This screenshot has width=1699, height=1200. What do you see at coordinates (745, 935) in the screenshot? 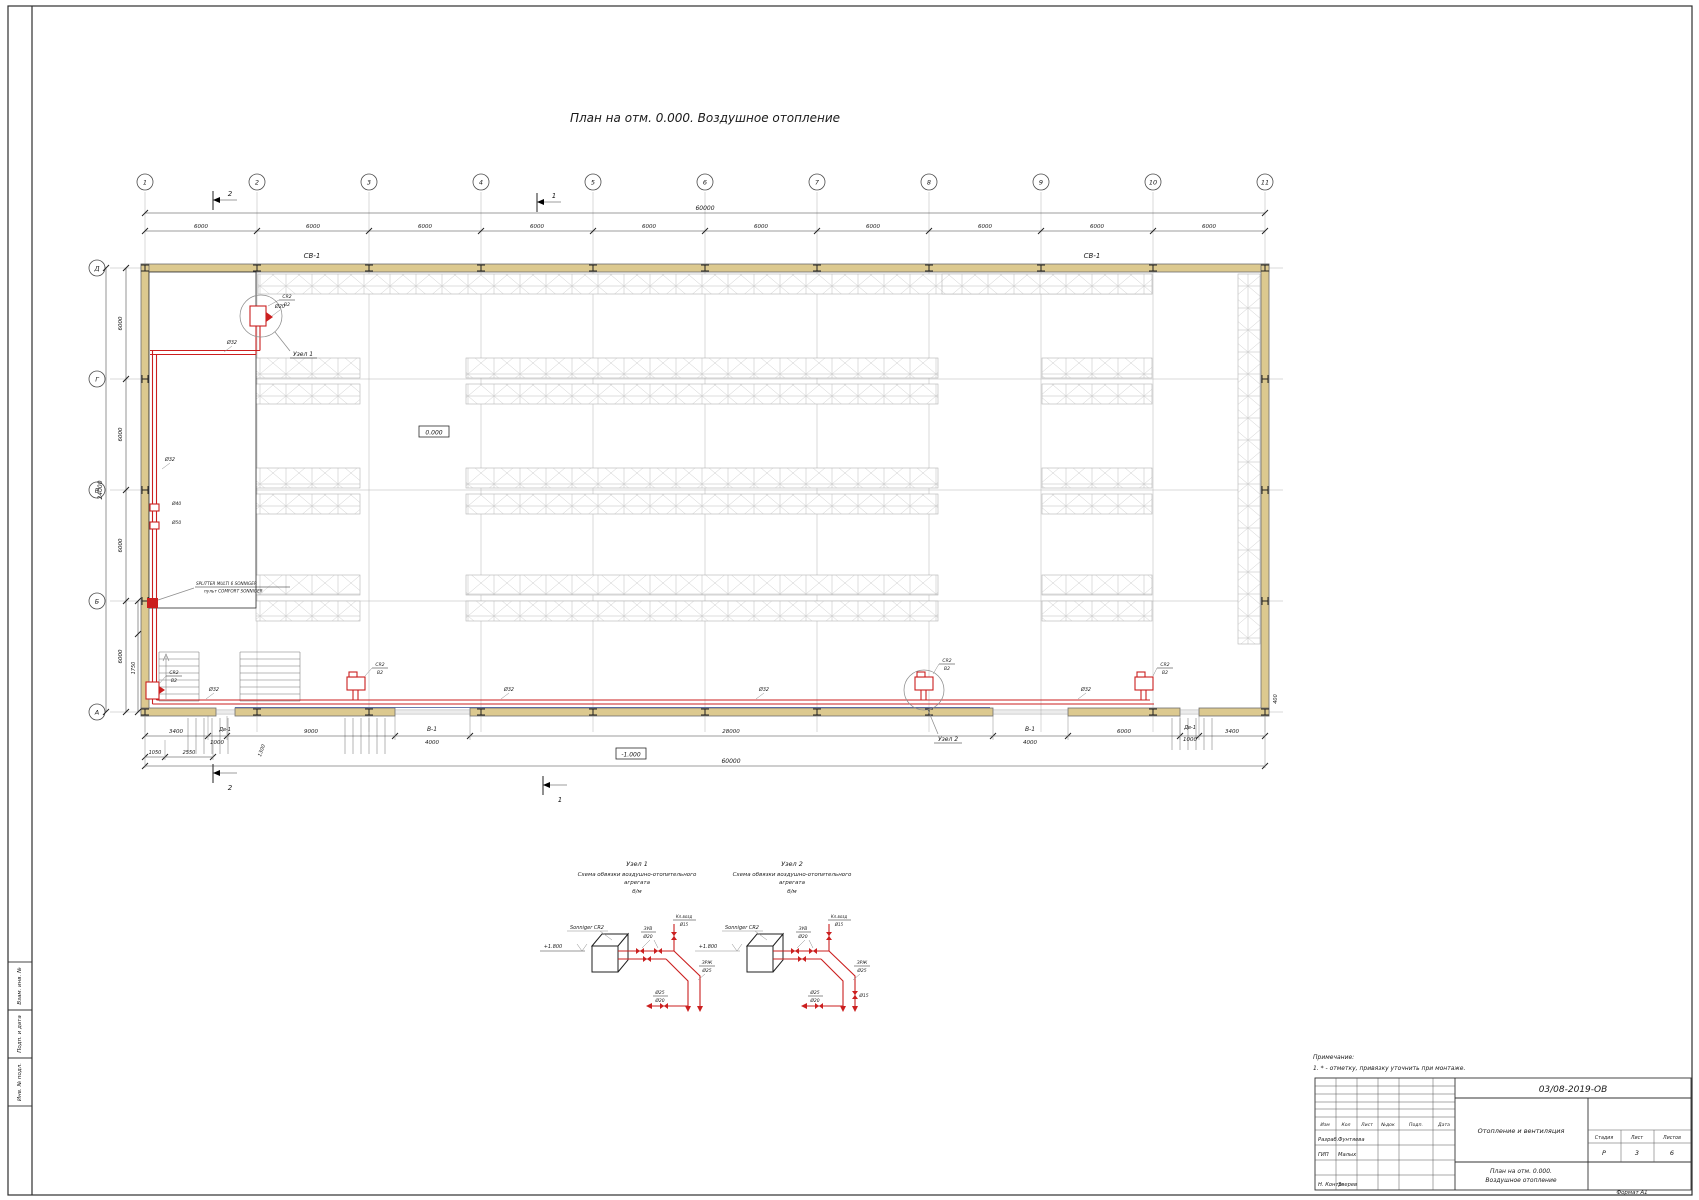
I see `unit-leader` at bounding box center [745, 935].